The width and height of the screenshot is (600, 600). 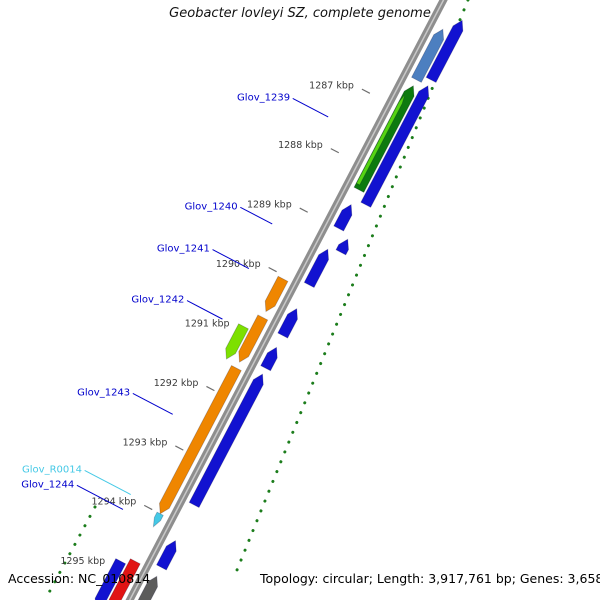 I want to click on tick-label-1289: 1289 kbp, so click(x=269, y=204).